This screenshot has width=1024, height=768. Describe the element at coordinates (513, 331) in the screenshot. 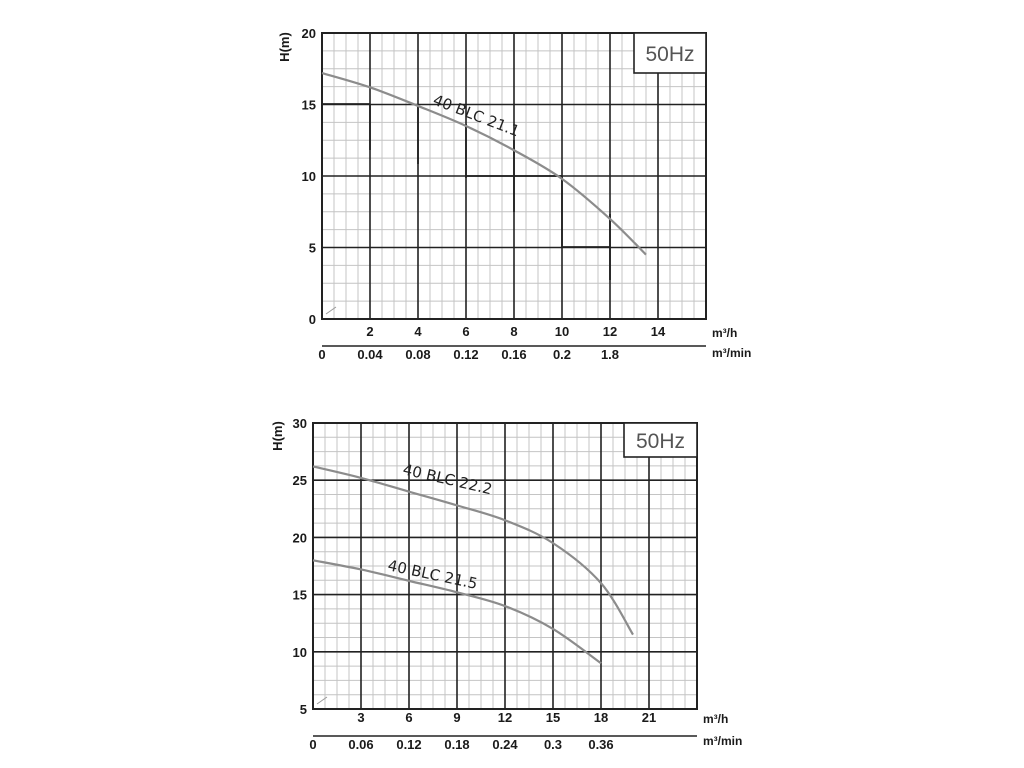

I see `x-tick-label: 8` at that location.